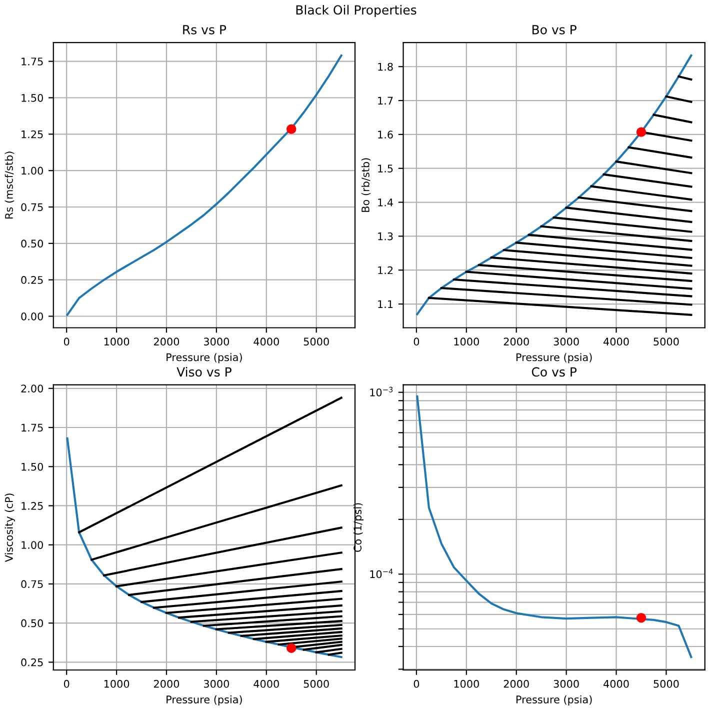 Image resolution: width=712 pixels, height=709 pixels. What do you see at coordinates (9, 528) in the screenshot?
I see `y-axis-title: Viscosity (cP)` at bounding box center [9, 528].